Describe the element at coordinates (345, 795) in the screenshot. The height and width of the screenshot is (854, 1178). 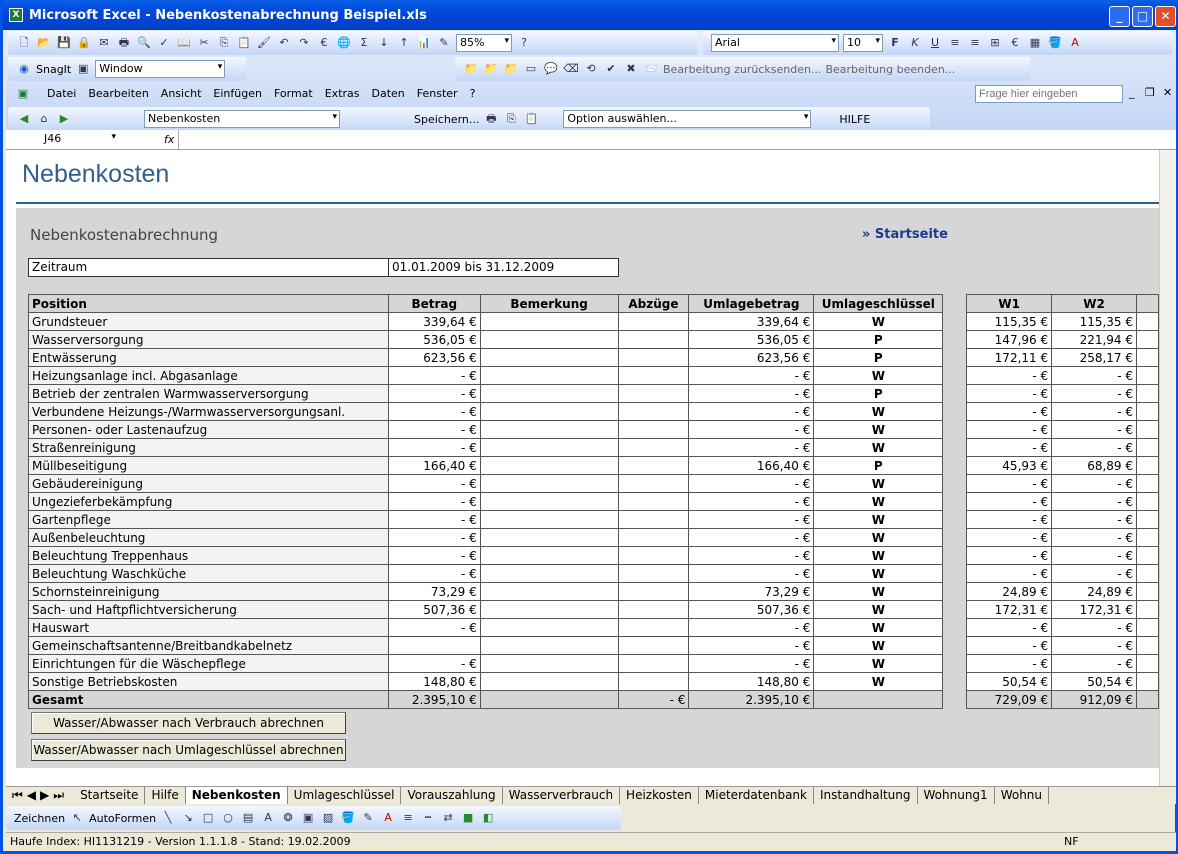
I see `sheet-tab: Umlageschlüssel` at that location.